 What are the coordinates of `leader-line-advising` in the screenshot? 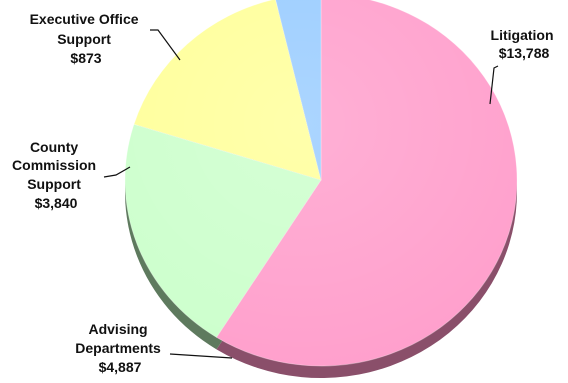 It's located at (201, 356).